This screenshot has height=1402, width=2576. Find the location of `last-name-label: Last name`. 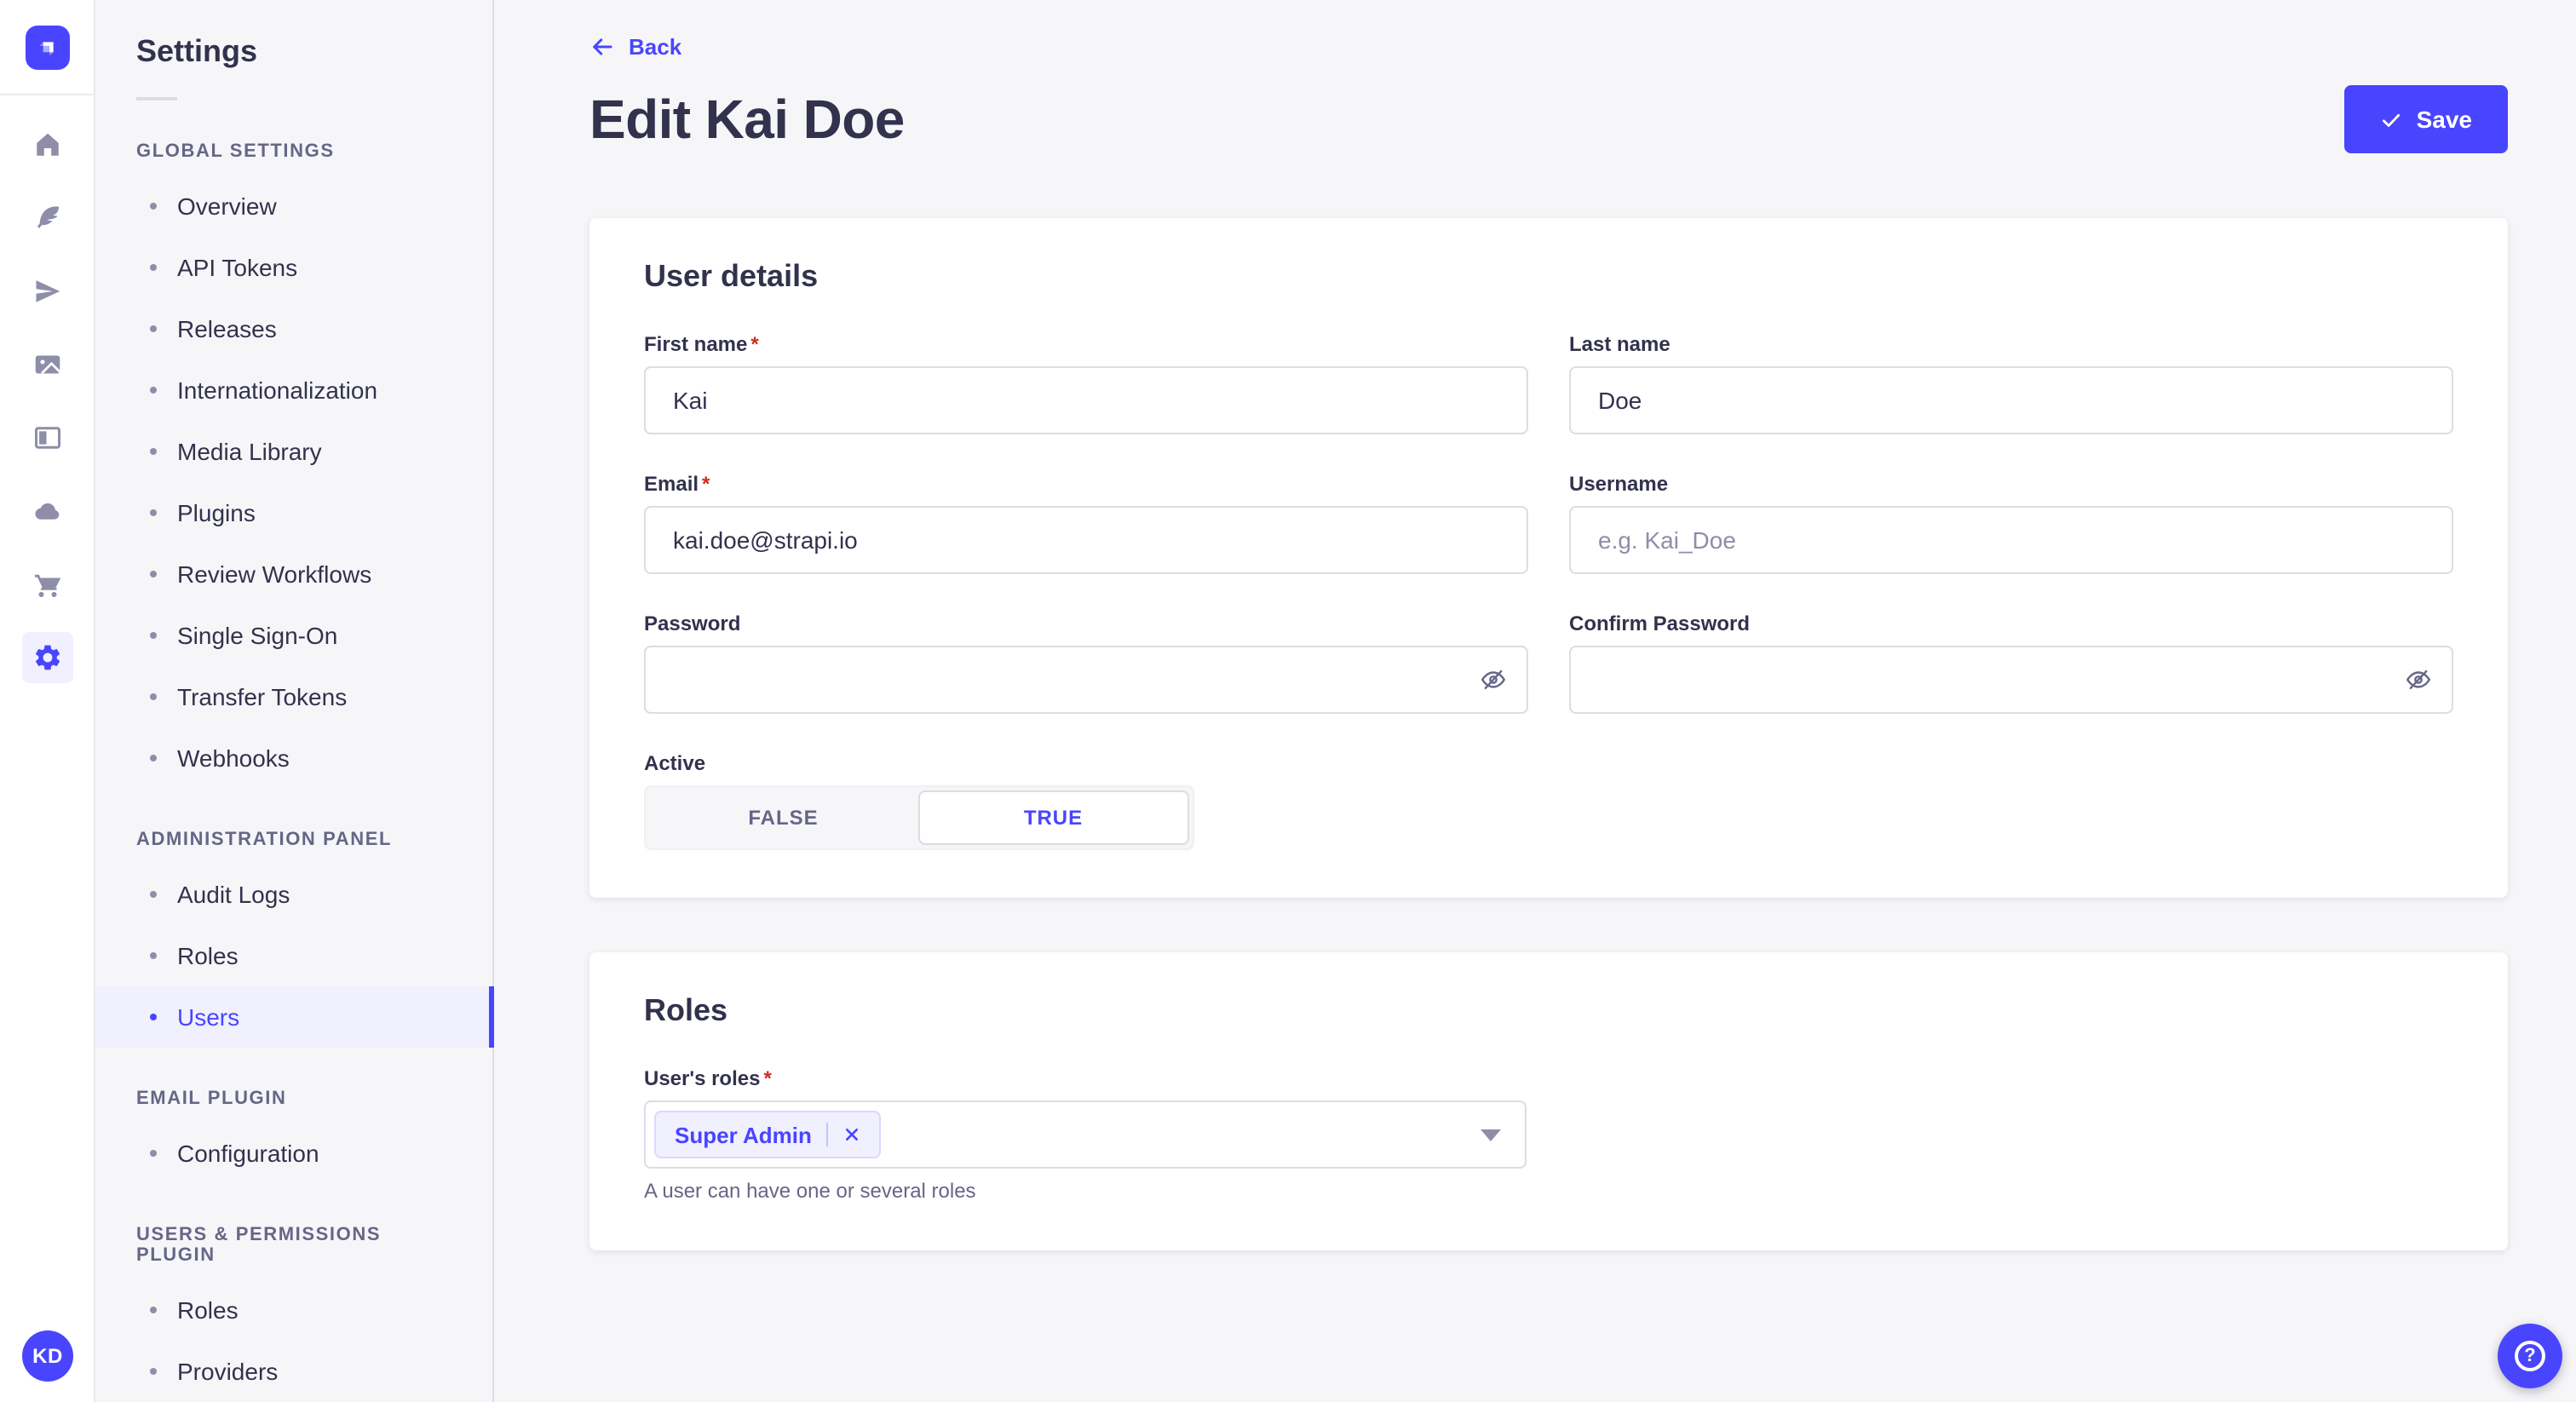

last-name-label: Last name is located at coordinates (2011, 344).